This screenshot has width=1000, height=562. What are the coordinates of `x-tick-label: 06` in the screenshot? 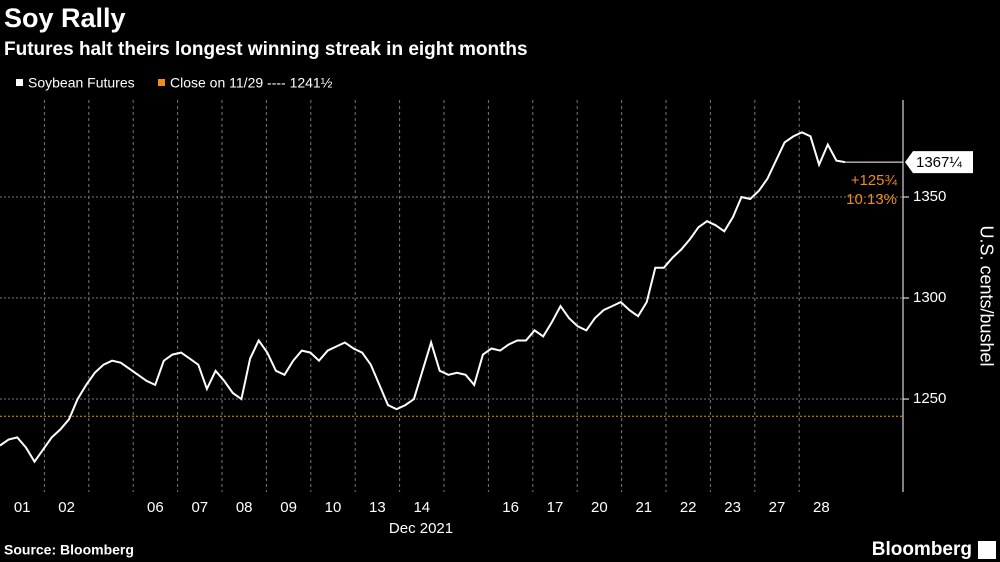 It's located at (155, 507).